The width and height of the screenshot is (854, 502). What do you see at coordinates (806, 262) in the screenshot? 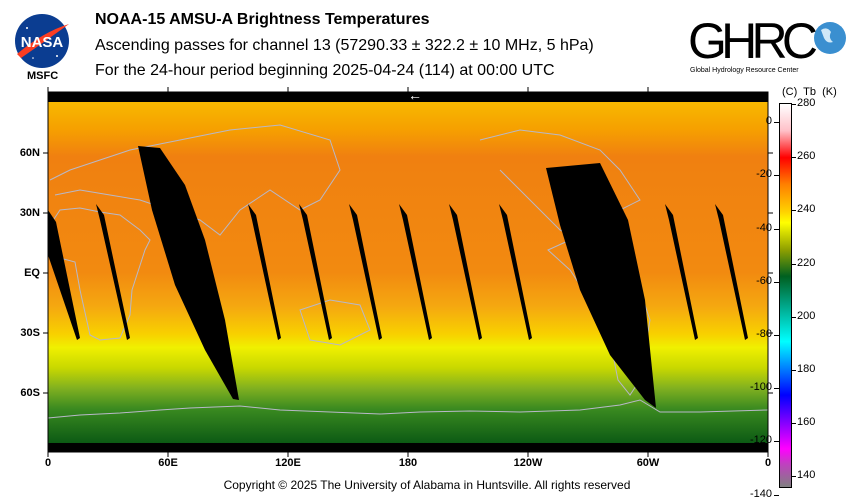
I see `colorbar-label-k: 220` at bounding box center [806, 262].